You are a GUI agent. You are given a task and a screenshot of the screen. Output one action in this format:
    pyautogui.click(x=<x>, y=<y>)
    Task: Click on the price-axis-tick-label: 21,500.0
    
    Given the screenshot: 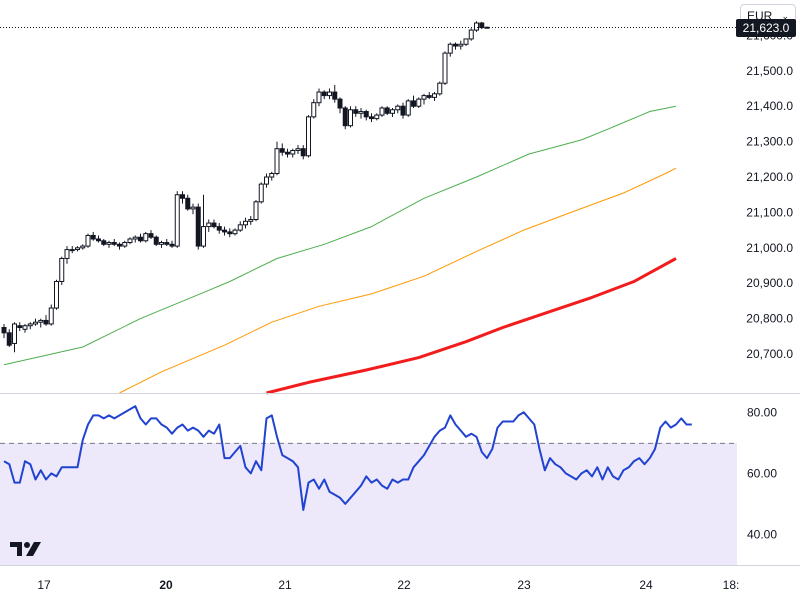 What is the action you would take?
    pyautogui.click(x=769, y=71)
    